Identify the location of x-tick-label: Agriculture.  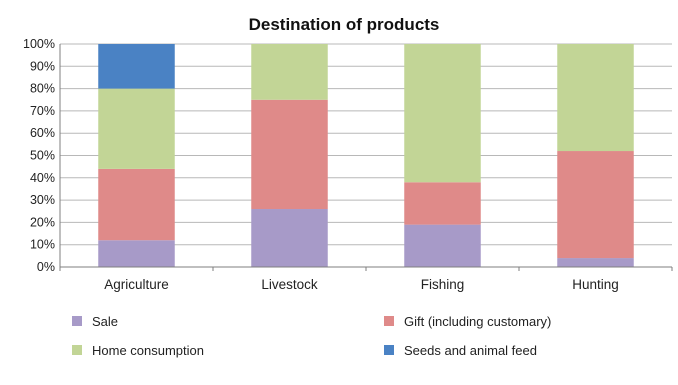
(136, 284).